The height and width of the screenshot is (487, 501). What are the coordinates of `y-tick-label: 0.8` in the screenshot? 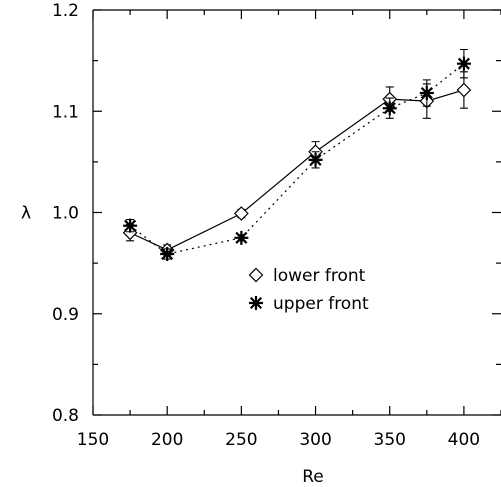 It's located at (65, 416).